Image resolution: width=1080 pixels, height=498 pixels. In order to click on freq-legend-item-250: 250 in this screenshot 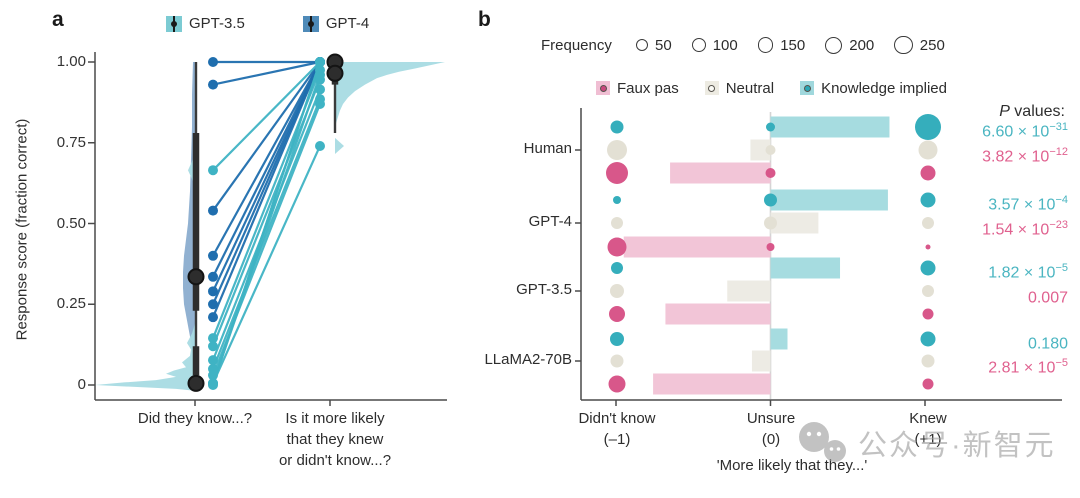, I will do `click(919, 45)`.